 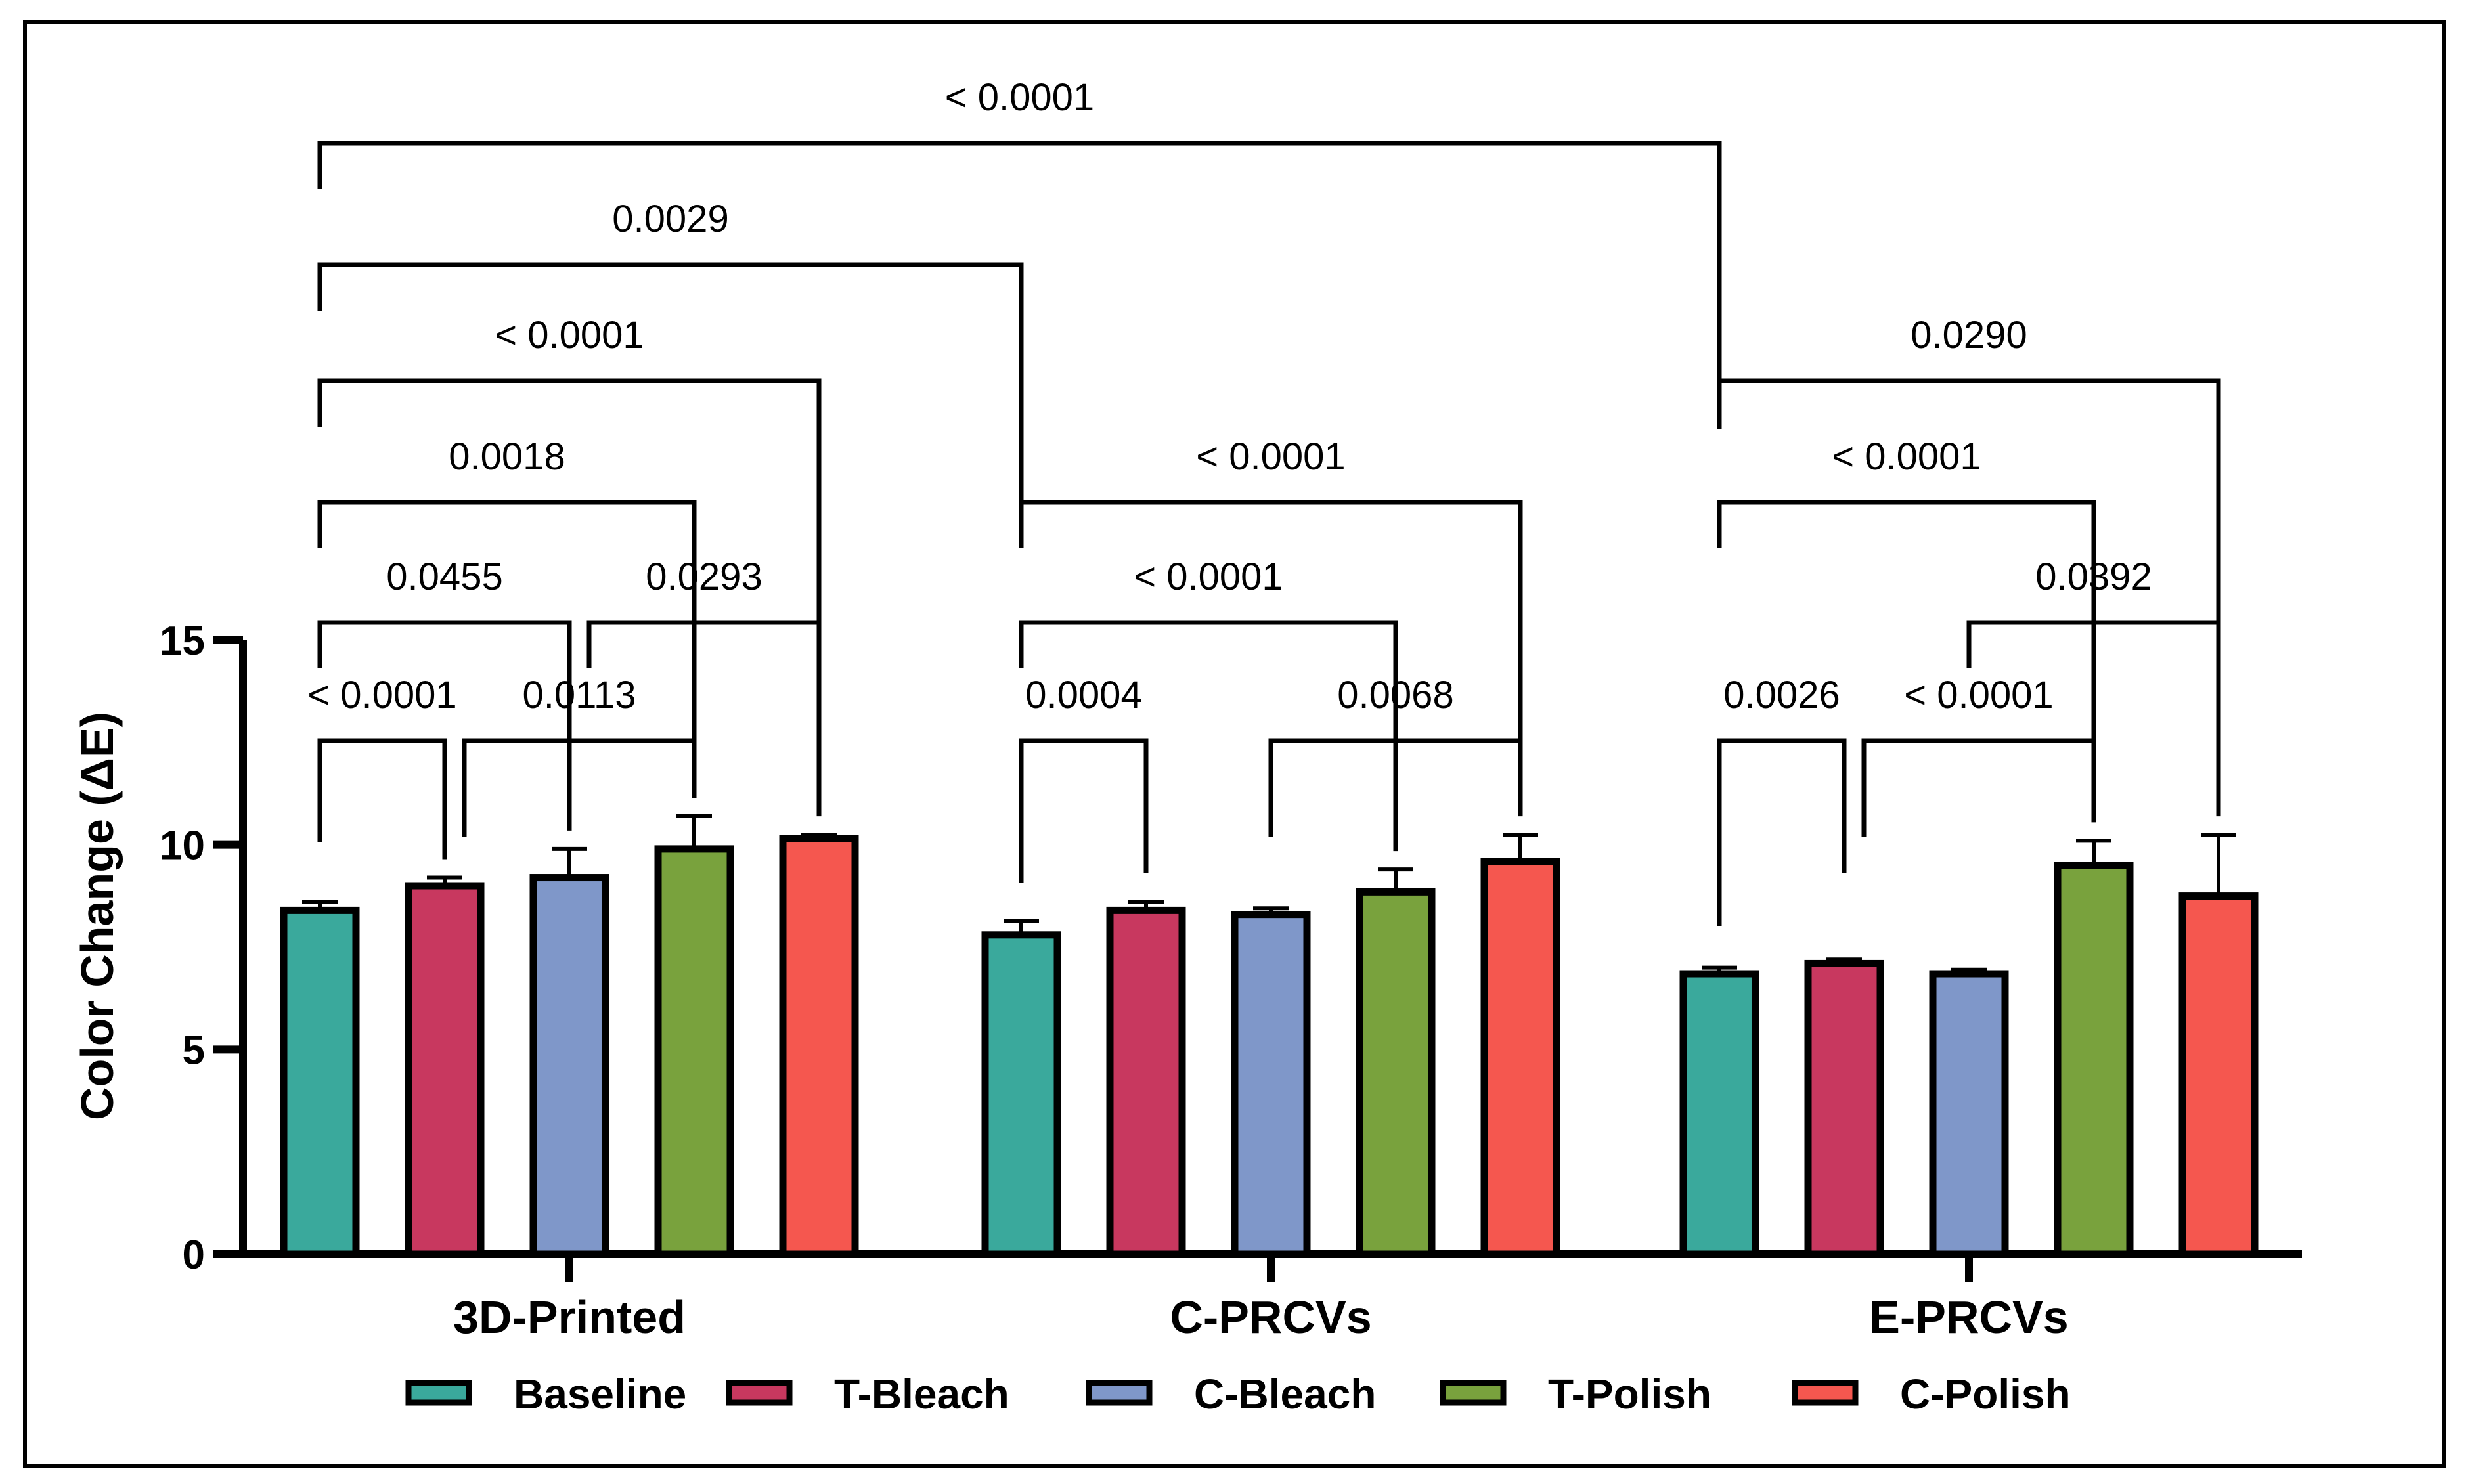 I want to click on legend-swatch-t-bleach, so click(x=759, y=1393).